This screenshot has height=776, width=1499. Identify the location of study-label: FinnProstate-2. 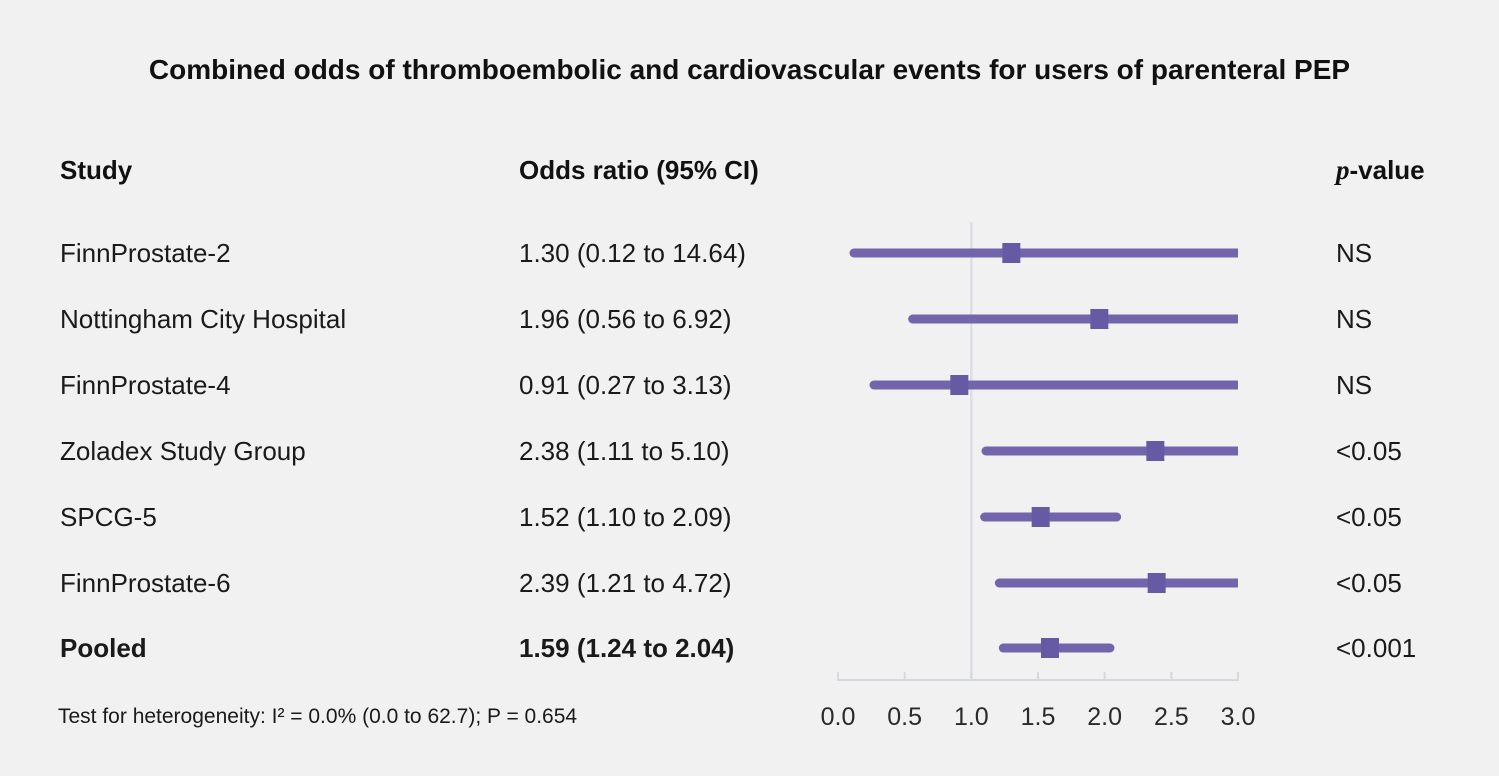
(145, 253).